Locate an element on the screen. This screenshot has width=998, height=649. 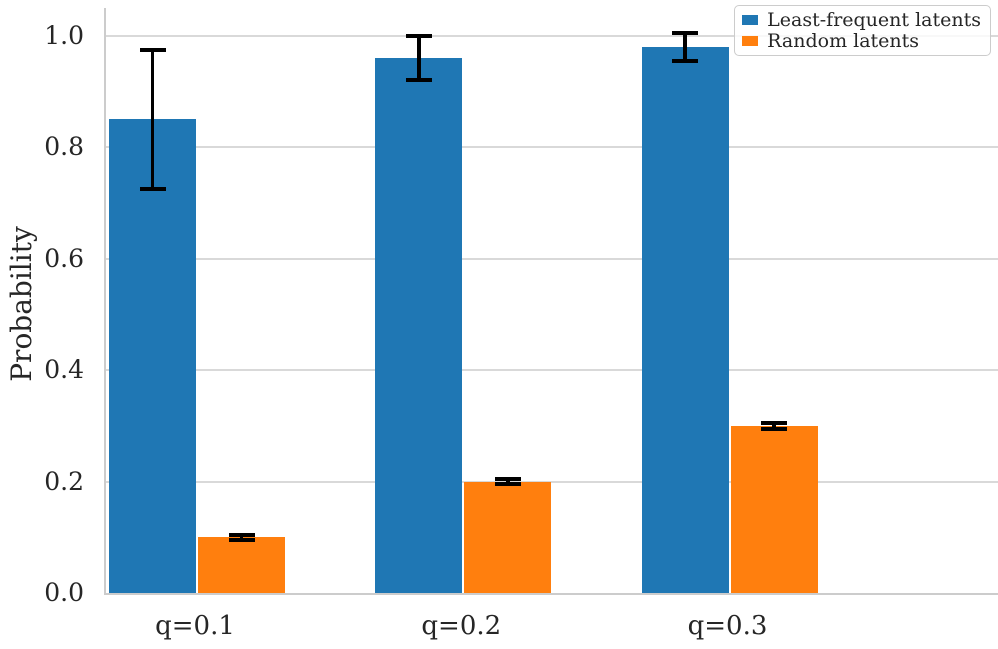
legend-entry: Least-frequent latents is located at coordinates (861, 19).